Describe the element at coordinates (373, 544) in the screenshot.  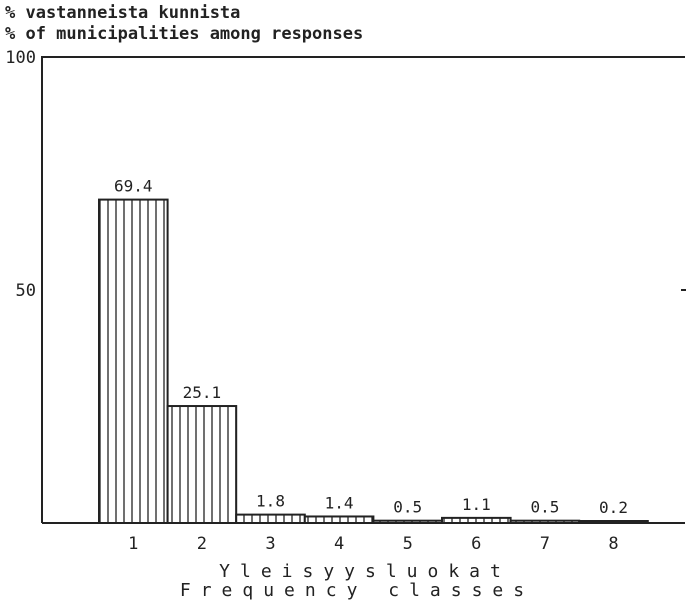
I see `x-tick-labels: 1 2 3 4 5 6 7 8` at that location.